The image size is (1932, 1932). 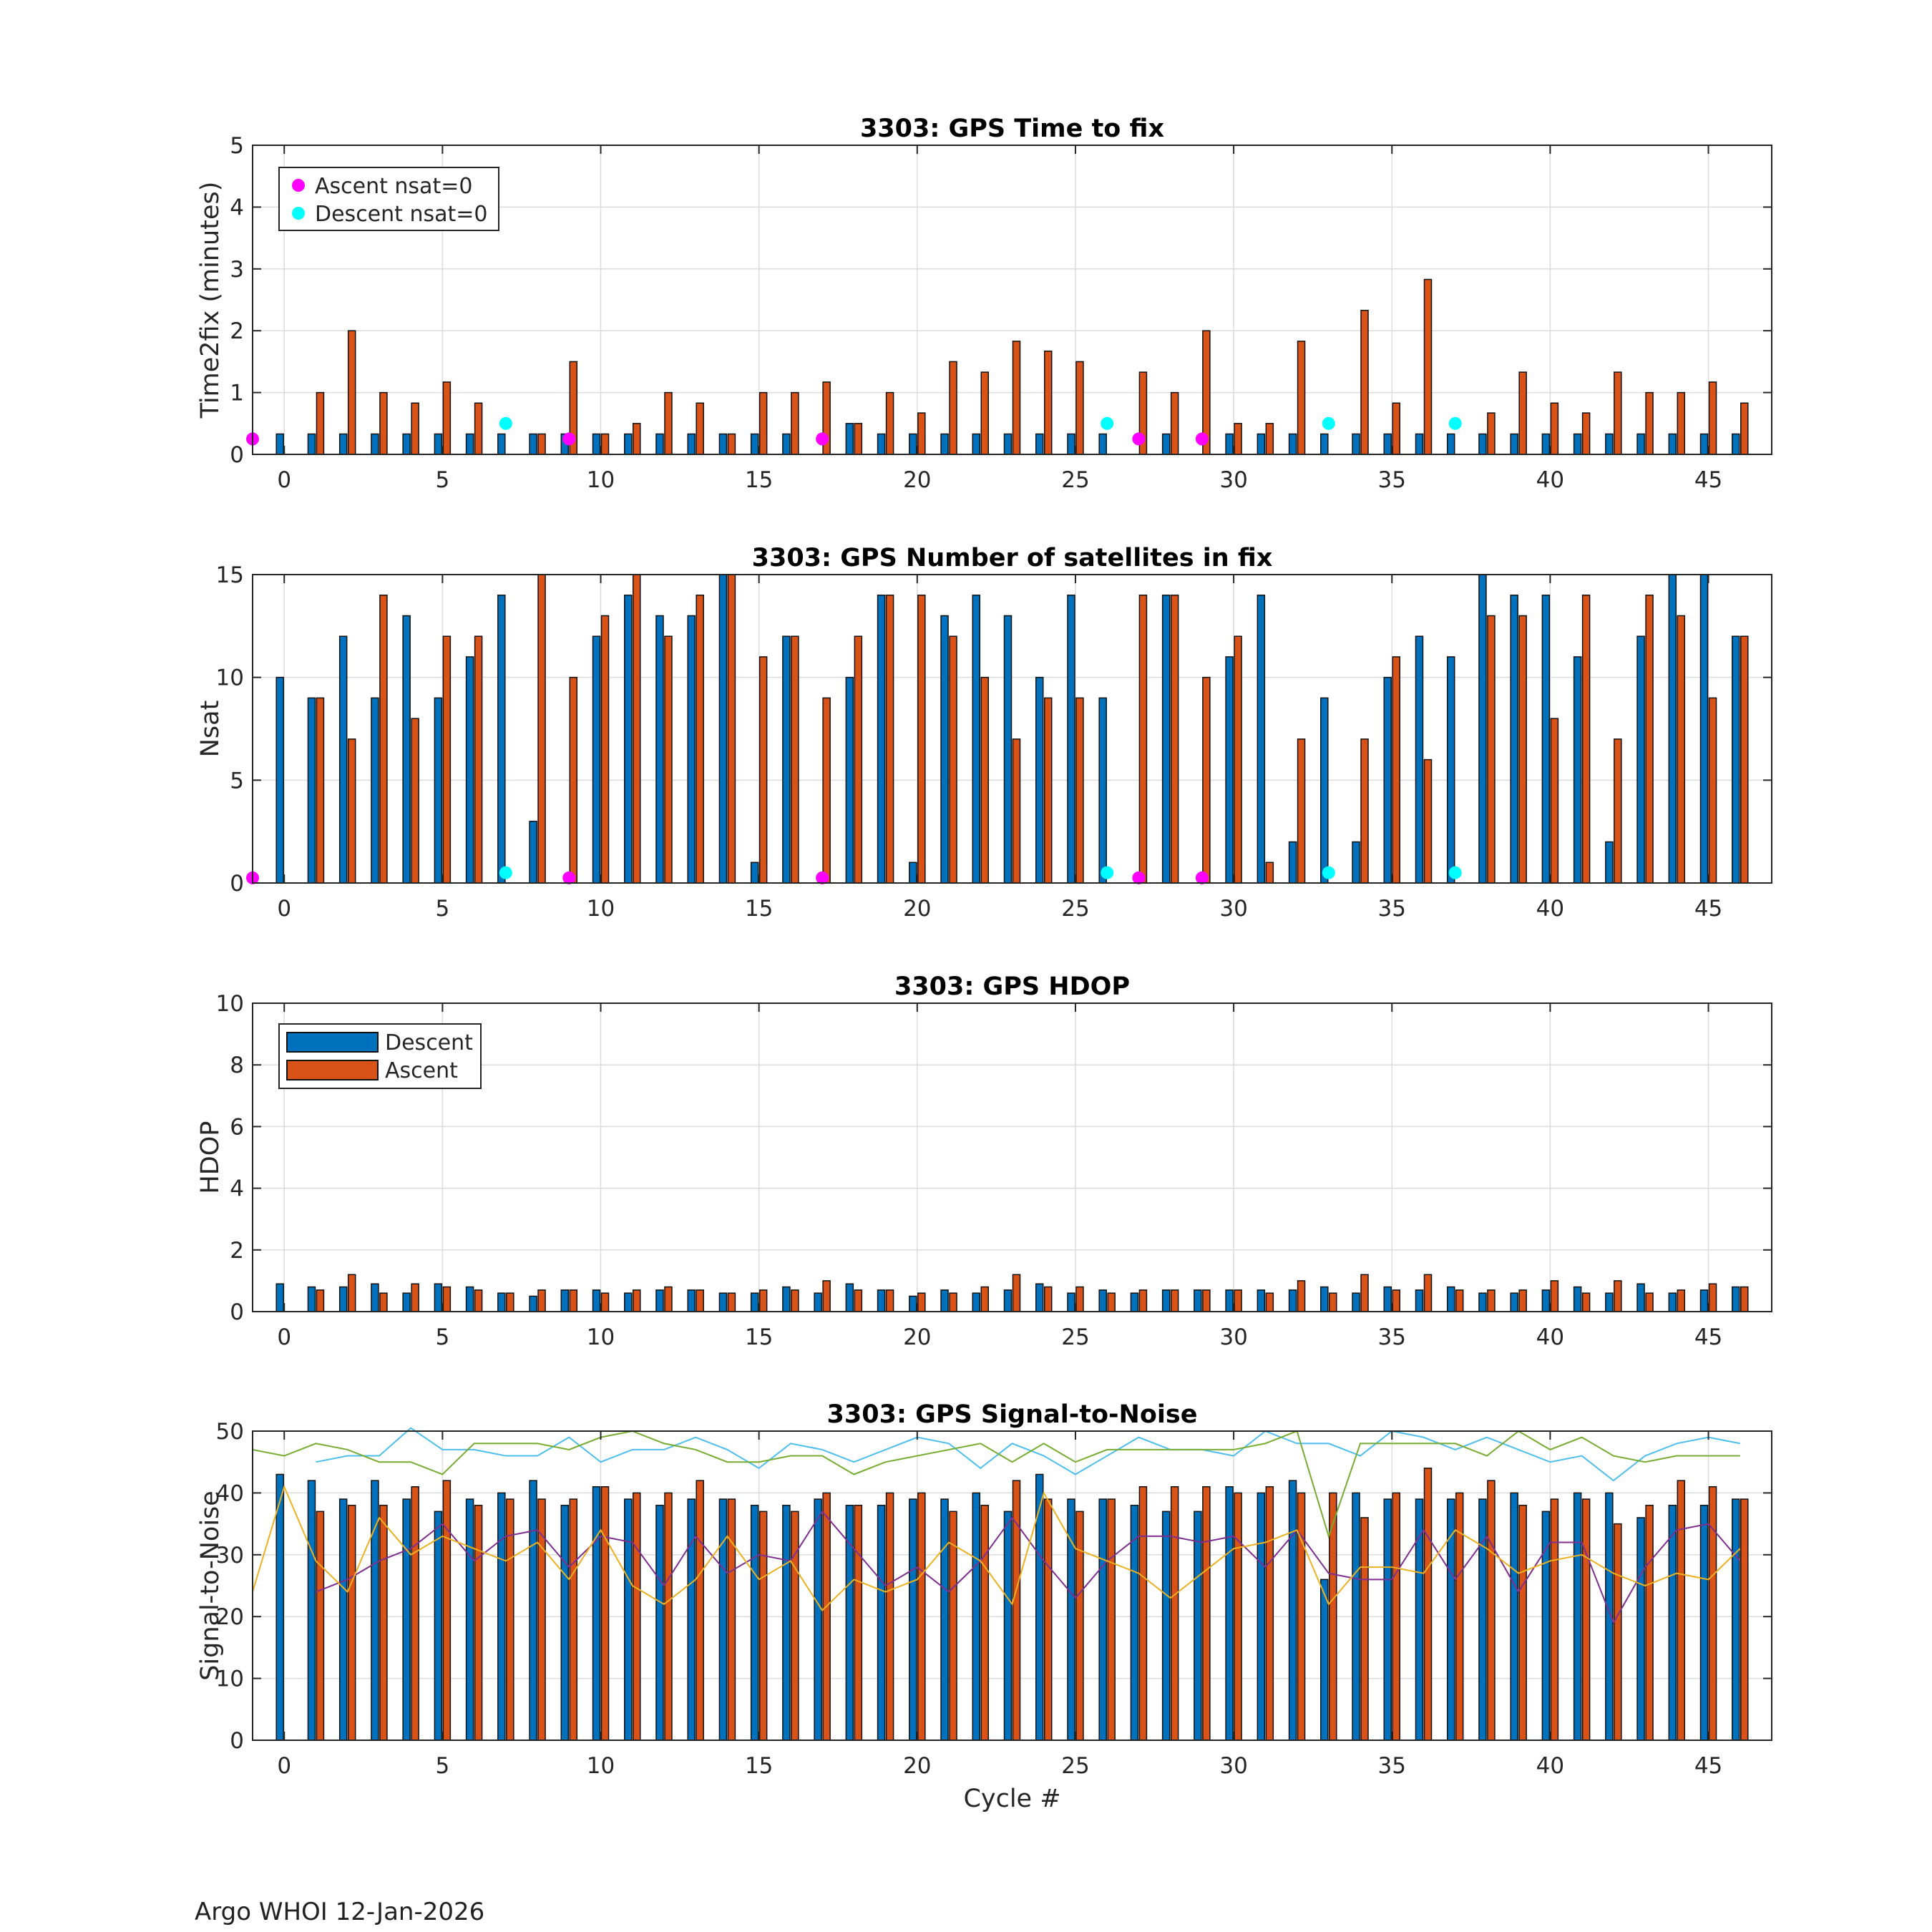 I want to click on x-axis-label: Cycle #, so click(x=1011, y=1799).